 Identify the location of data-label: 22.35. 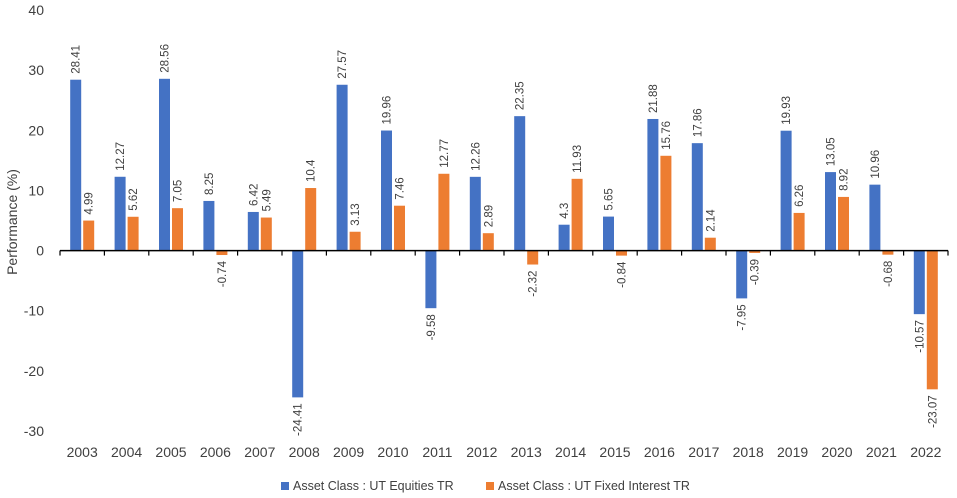
(521, 95).